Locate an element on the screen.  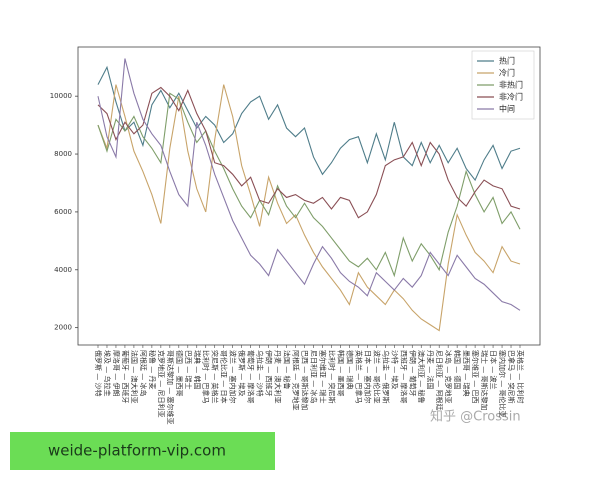
x-tick-label: 秘鲁 — 丹麦 is located at coordinates (152, 369).